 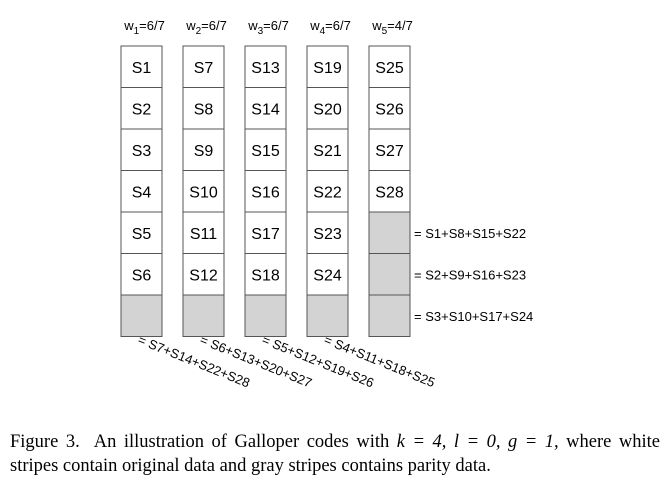 I want to click on data-cell-S10, so click(x=203, y=191).